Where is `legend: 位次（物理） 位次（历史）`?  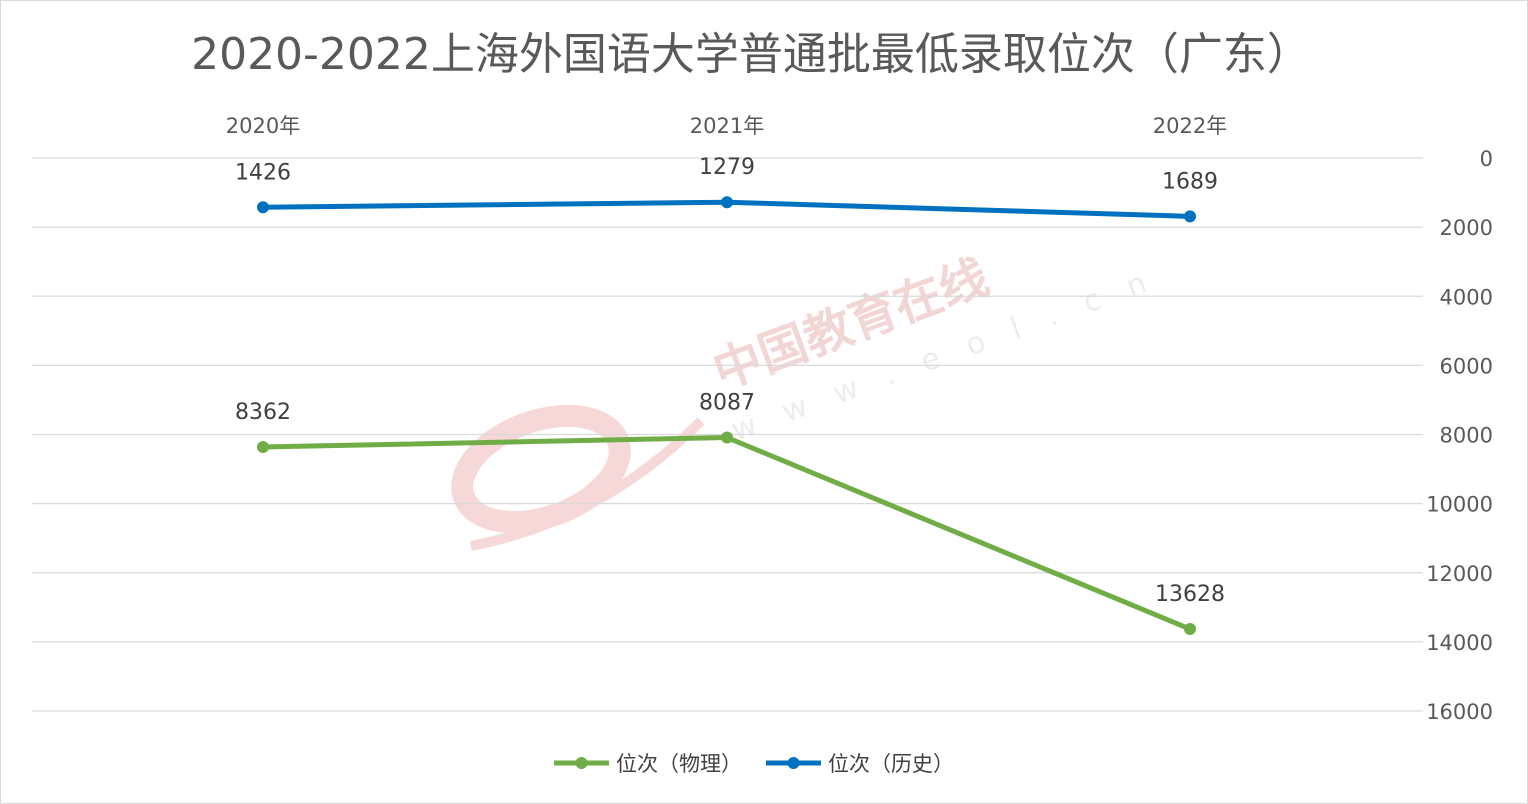
legend: 位次（物理） 位次（历史） is located at coordinates (754, 764).